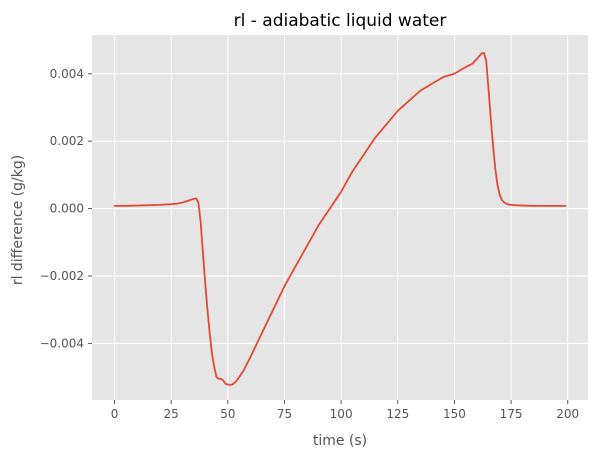  What do you see at coordinates (567, 414) in the screenshot?
I see `x-tick-label: 200` at bounding box center [567, 414].